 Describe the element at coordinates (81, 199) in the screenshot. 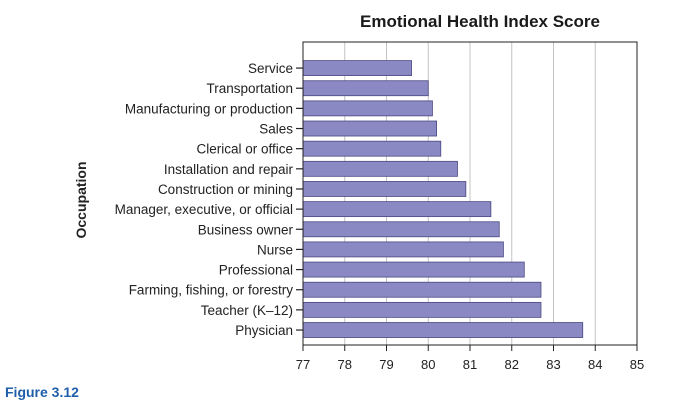

I see `y-axis-title: Occupation` at that location.